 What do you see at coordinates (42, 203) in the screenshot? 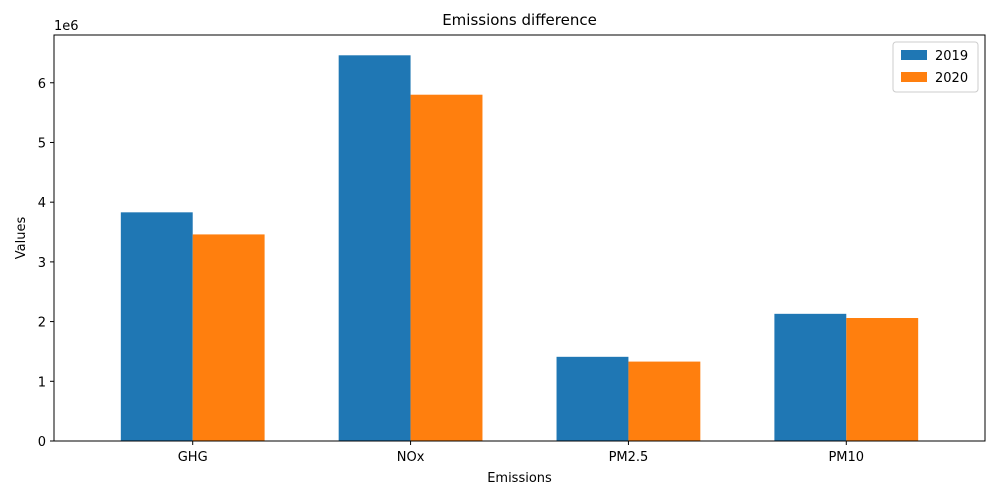
I see `y-tick-label: 4` at bounding box center [42, 203].